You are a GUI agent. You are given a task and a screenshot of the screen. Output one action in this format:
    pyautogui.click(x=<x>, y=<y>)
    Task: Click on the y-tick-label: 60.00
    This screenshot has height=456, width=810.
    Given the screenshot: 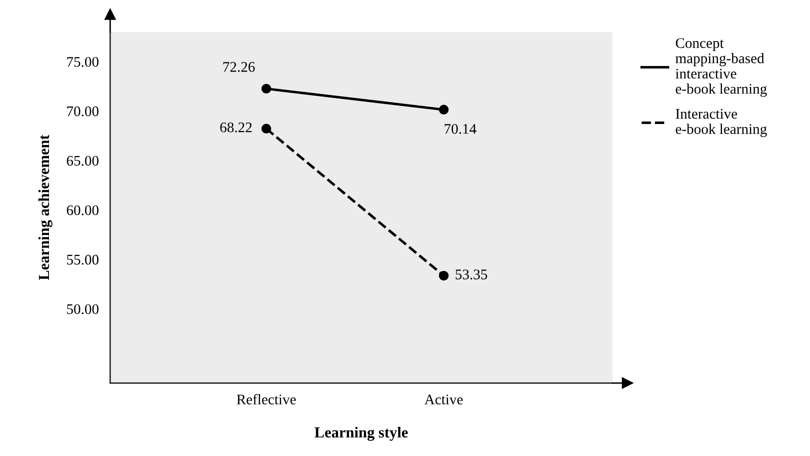 What is the action you would take?
    pyautogui.click(x=82, y=210)
    